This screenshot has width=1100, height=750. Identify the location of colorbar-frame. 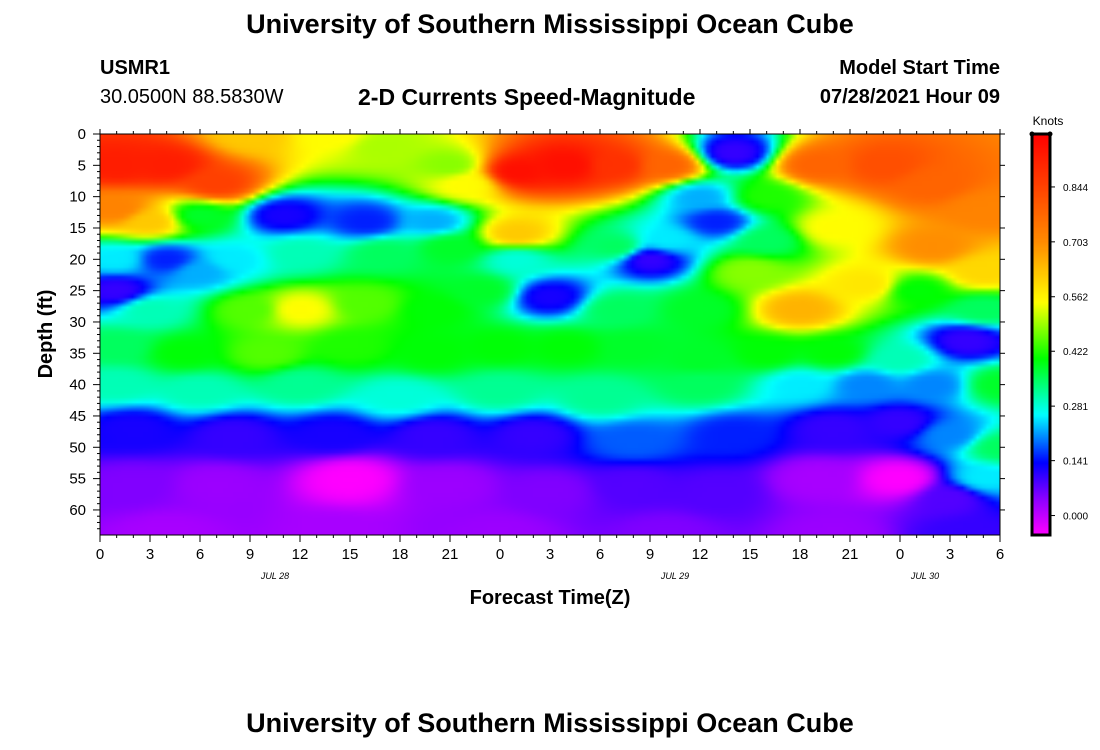
(1041, 334).